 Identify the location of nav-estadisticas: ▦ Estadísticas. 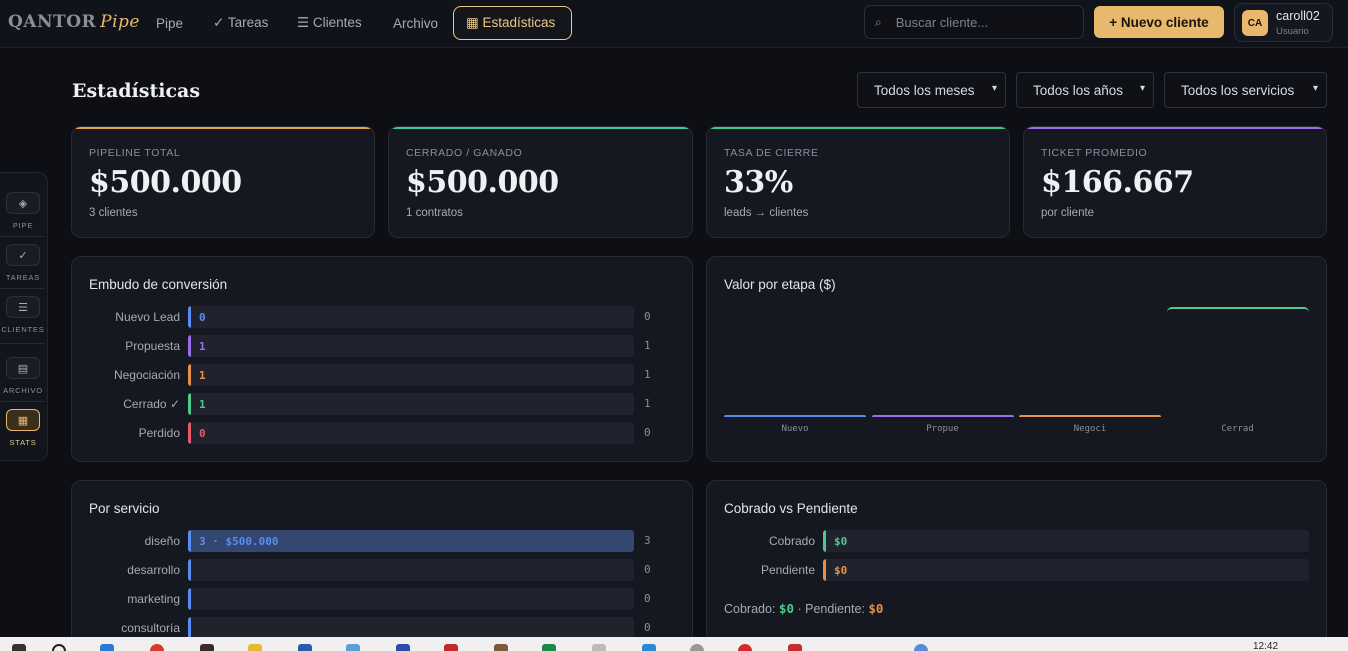
(512, 23).